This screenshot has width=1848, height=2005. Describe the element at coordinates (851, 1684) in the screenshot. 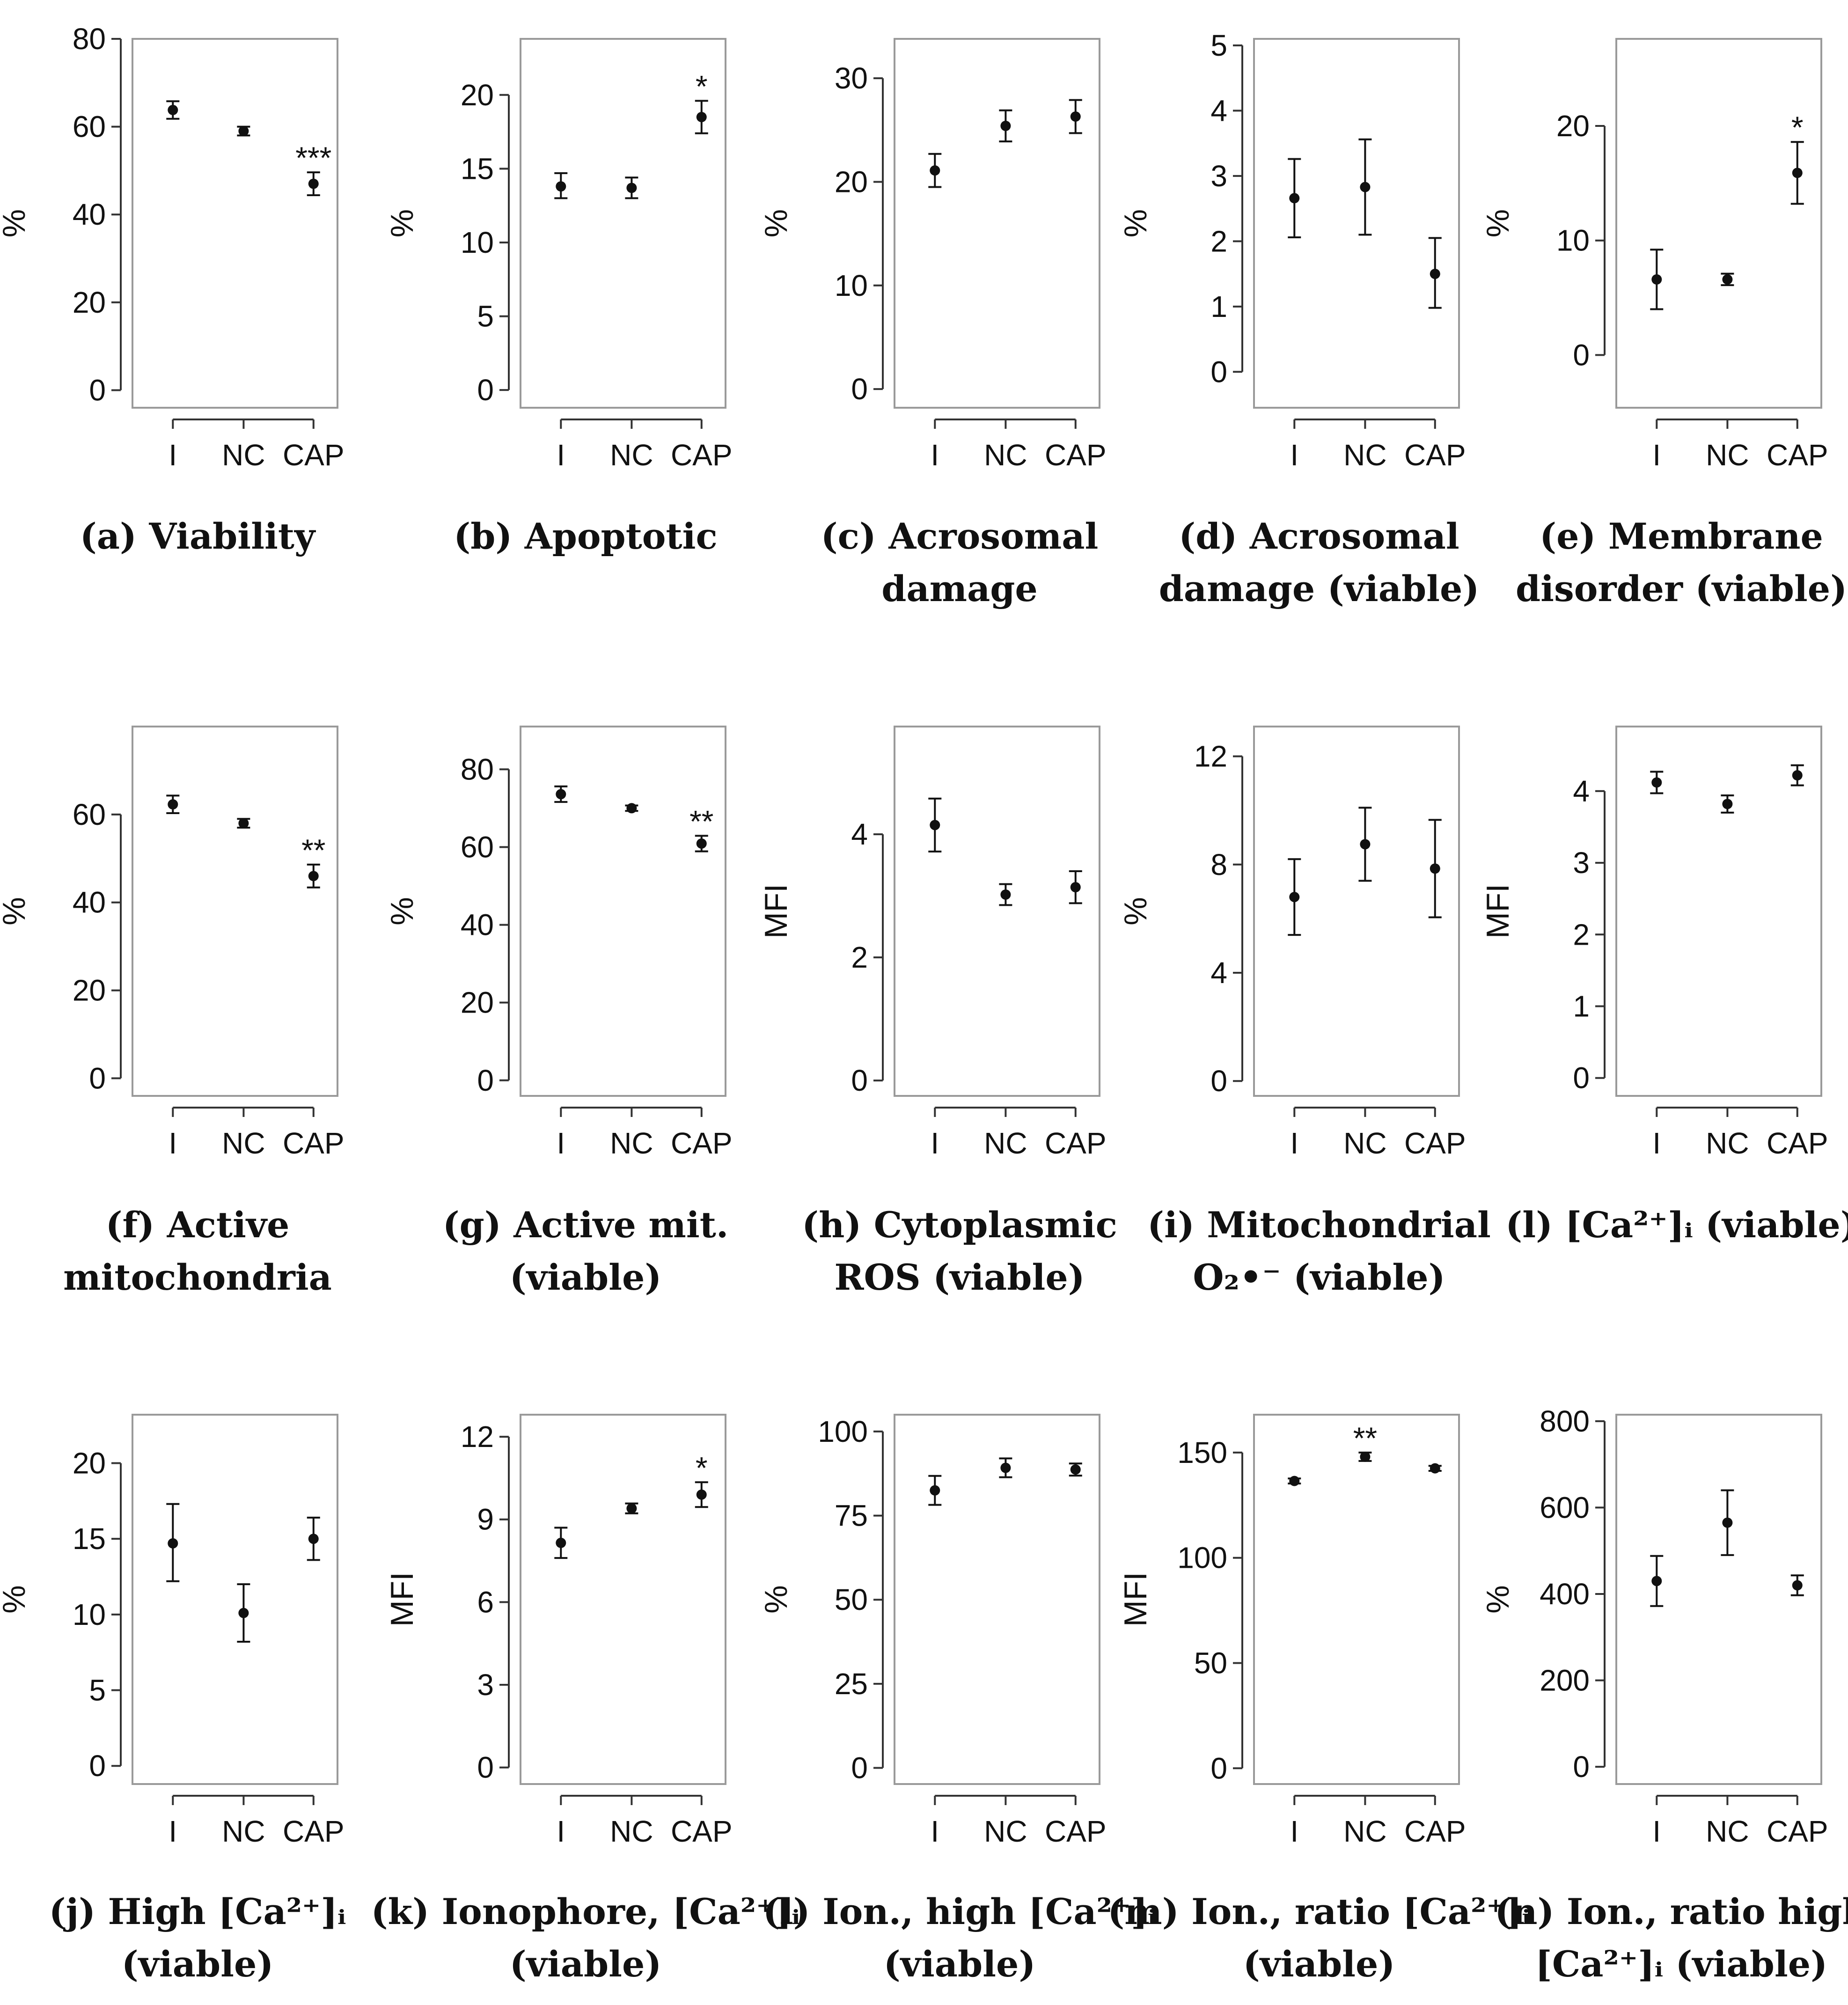

I see `y-tick-label: 25` at that location.